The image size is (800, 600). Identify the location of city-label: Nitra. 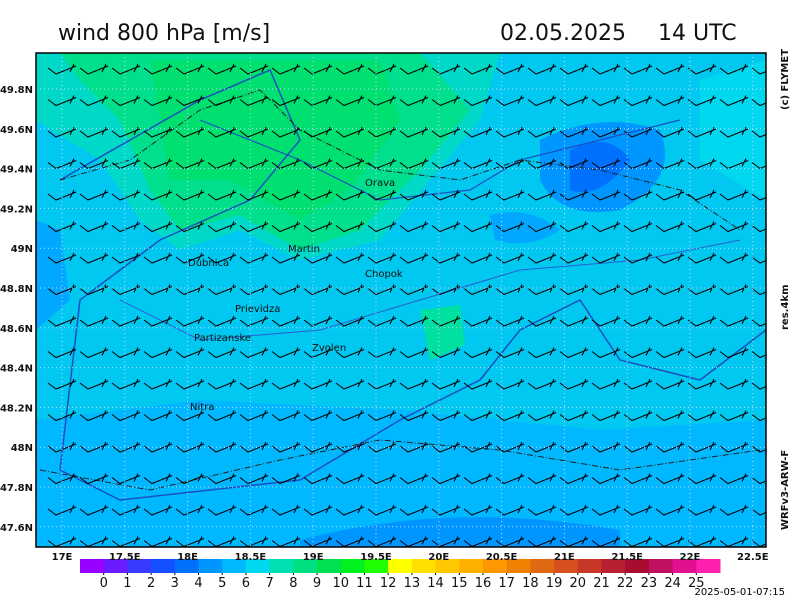
(202, 407).